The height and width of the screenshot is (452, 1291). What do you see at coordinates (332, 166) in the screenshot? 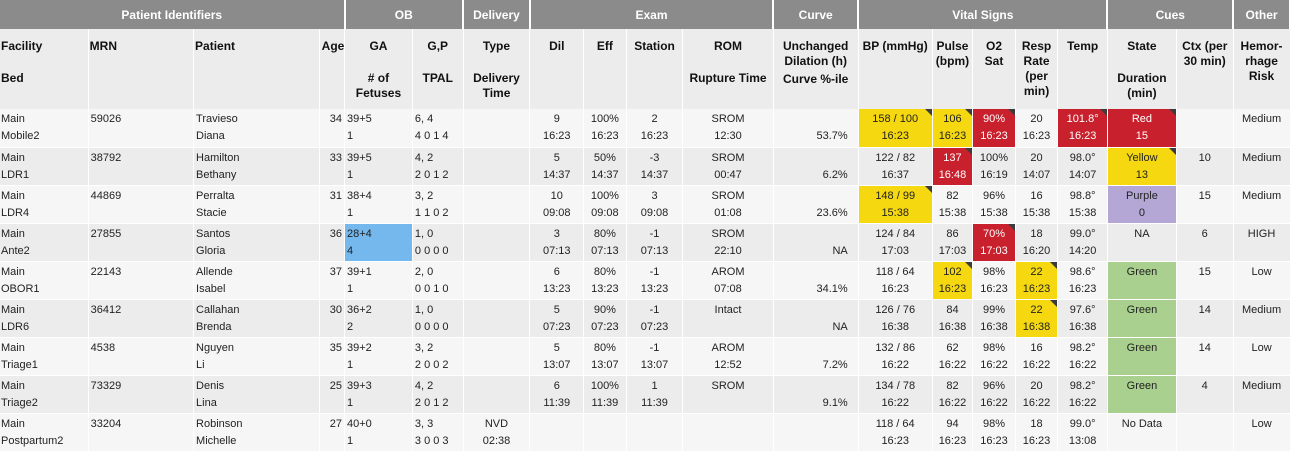
I see `cell-age: 33` at bounding box center [332, 166].